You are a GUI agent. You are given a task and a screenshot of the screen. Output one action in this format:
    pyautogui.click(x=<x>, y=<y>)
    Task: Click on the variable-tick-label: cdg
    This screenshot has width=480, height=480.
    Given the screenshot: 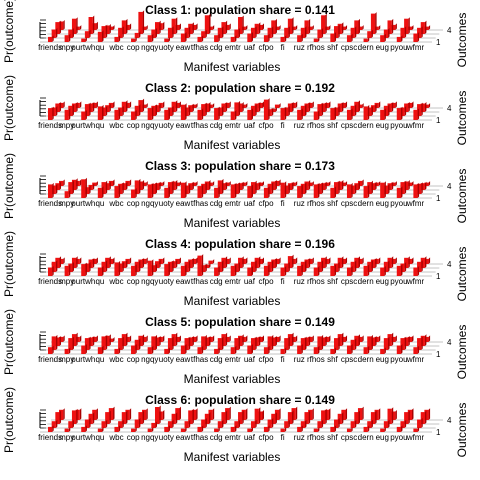 What is the action you would take?
    pyautogui.click(x=216, y=47)
    